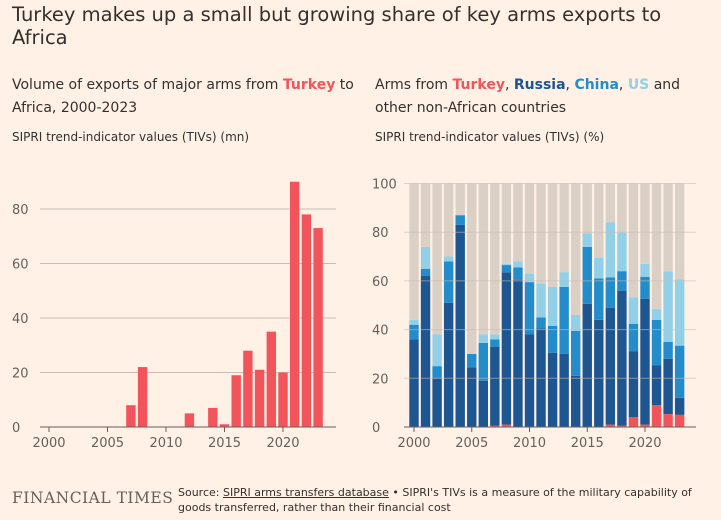  What do you see at coordinates (448, 364) in the screenshot?
I see `bar-russia-2003` at bounding box center [448, 364].